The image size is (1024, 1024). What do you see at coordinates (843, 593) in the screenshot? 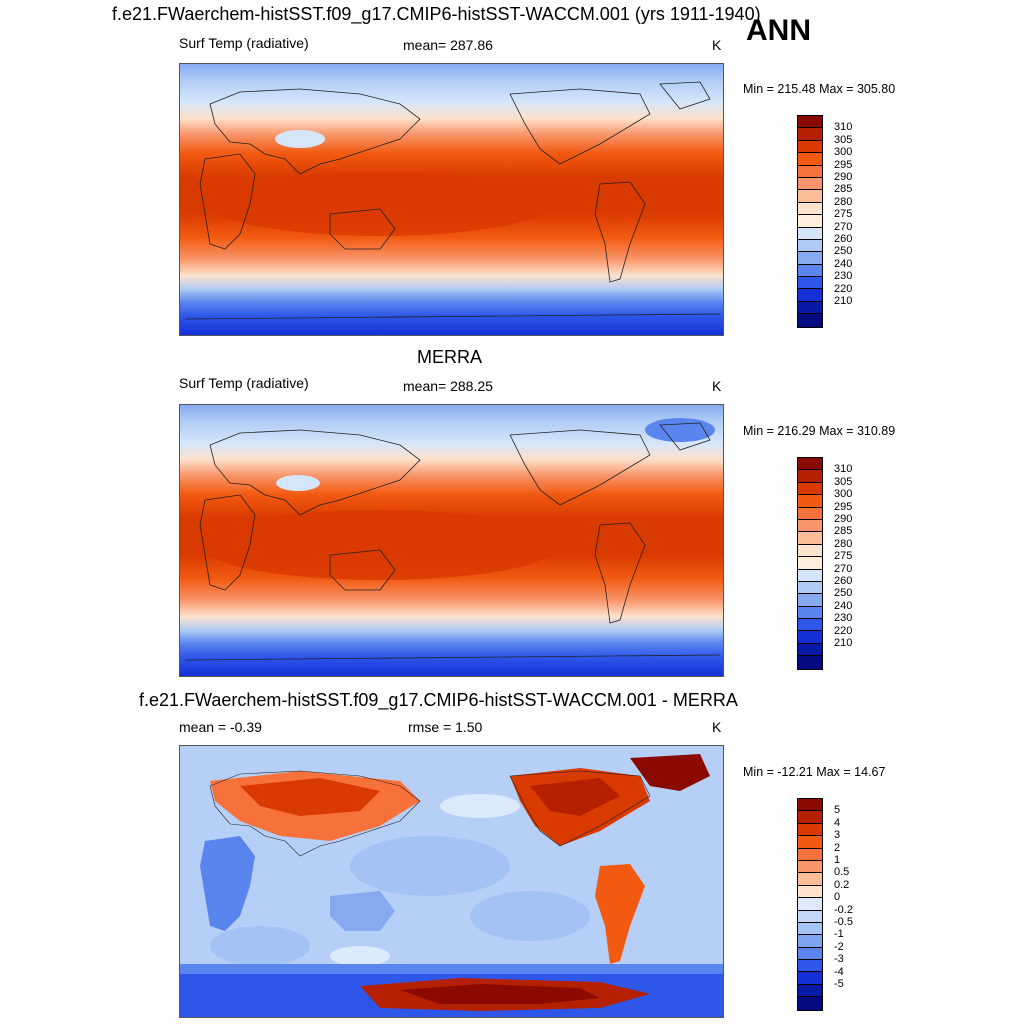
I see `colorbar-tick-label: 250` at bounding box center [843, 593].